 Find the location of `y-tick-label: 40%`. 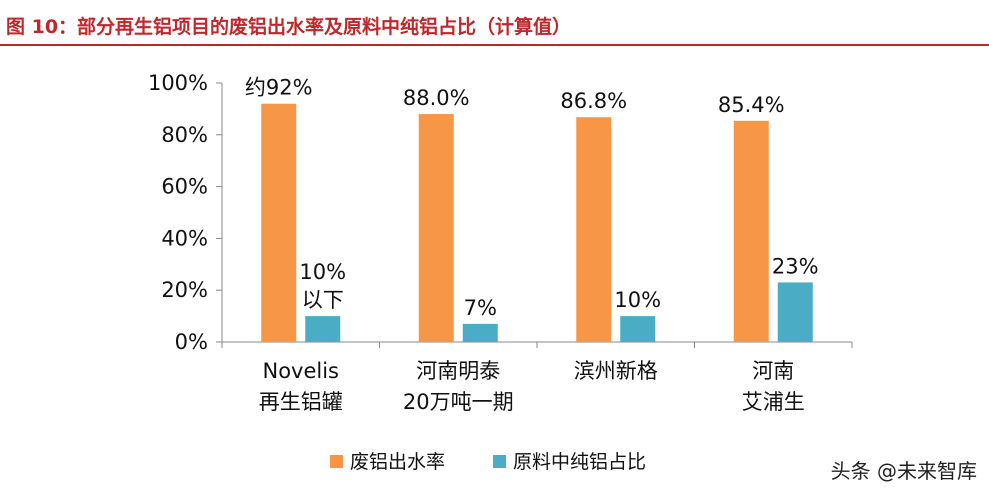

y-tick-label: 40% is located at coordinates (184, 238).